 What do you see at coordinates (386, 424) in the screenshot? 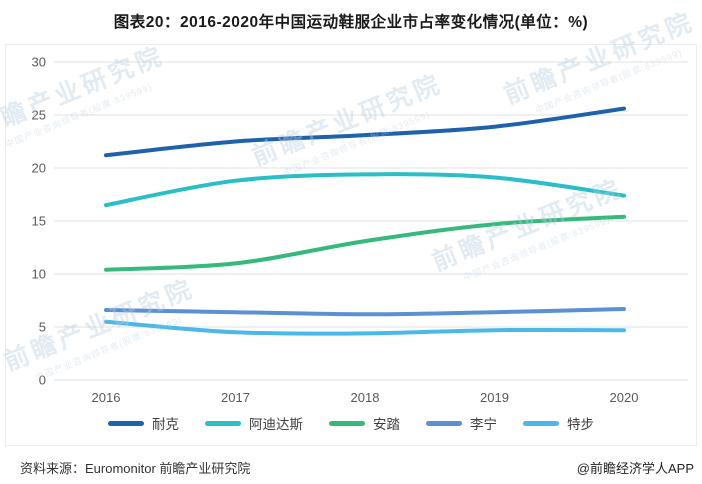
I see `legend-label: 安踏` at bounding box center [386, 424].